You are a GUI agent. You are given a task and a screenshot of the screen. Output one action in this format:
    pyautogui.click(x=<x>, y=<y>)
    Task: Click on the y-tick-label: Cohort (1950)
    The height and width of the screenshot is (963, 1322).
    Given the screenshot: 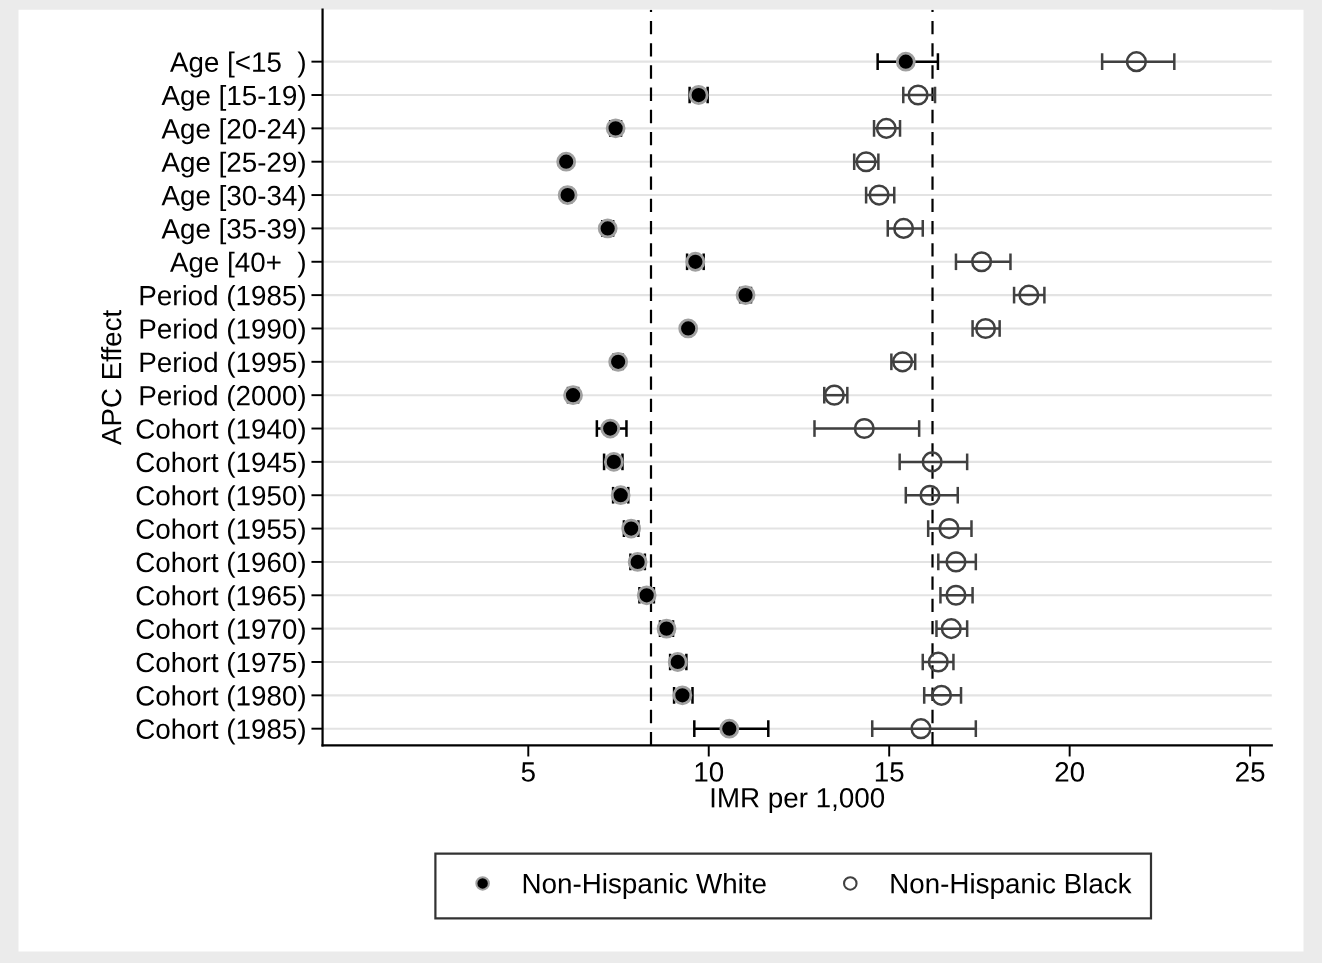 What is the action you would take?
    pyautogui.click(x=220, y=498)
    